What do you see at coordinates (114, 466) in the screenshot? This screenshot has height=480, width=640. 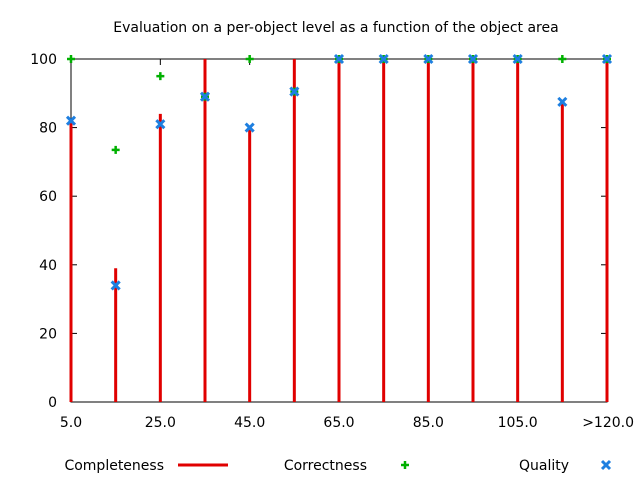 I see `legend-label-completeness: Completeness` at bounding box center [114, 466].